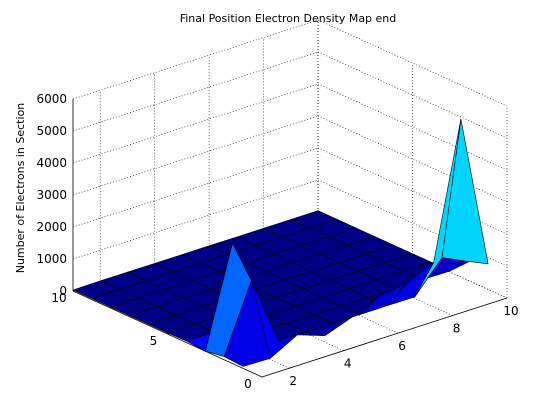 Image resolution: width=560 pixels, height=420 pixels. What do you see at coordinates (248, 384) in the screenshot?
I see `y-tick-label: 0` at bounding box center [248, 384].